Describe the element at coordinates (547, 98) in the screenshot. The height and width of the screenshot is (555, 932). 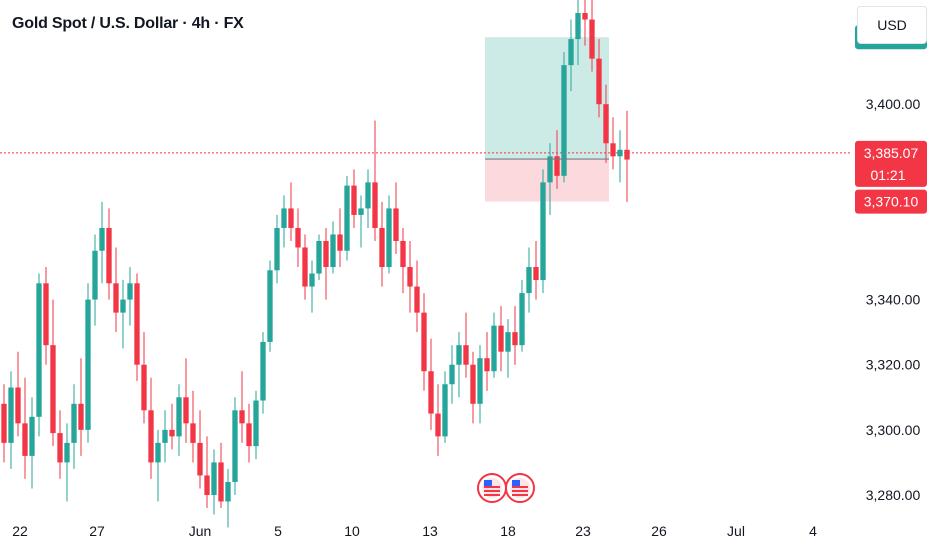
I see `take-profit-zone` at that location.